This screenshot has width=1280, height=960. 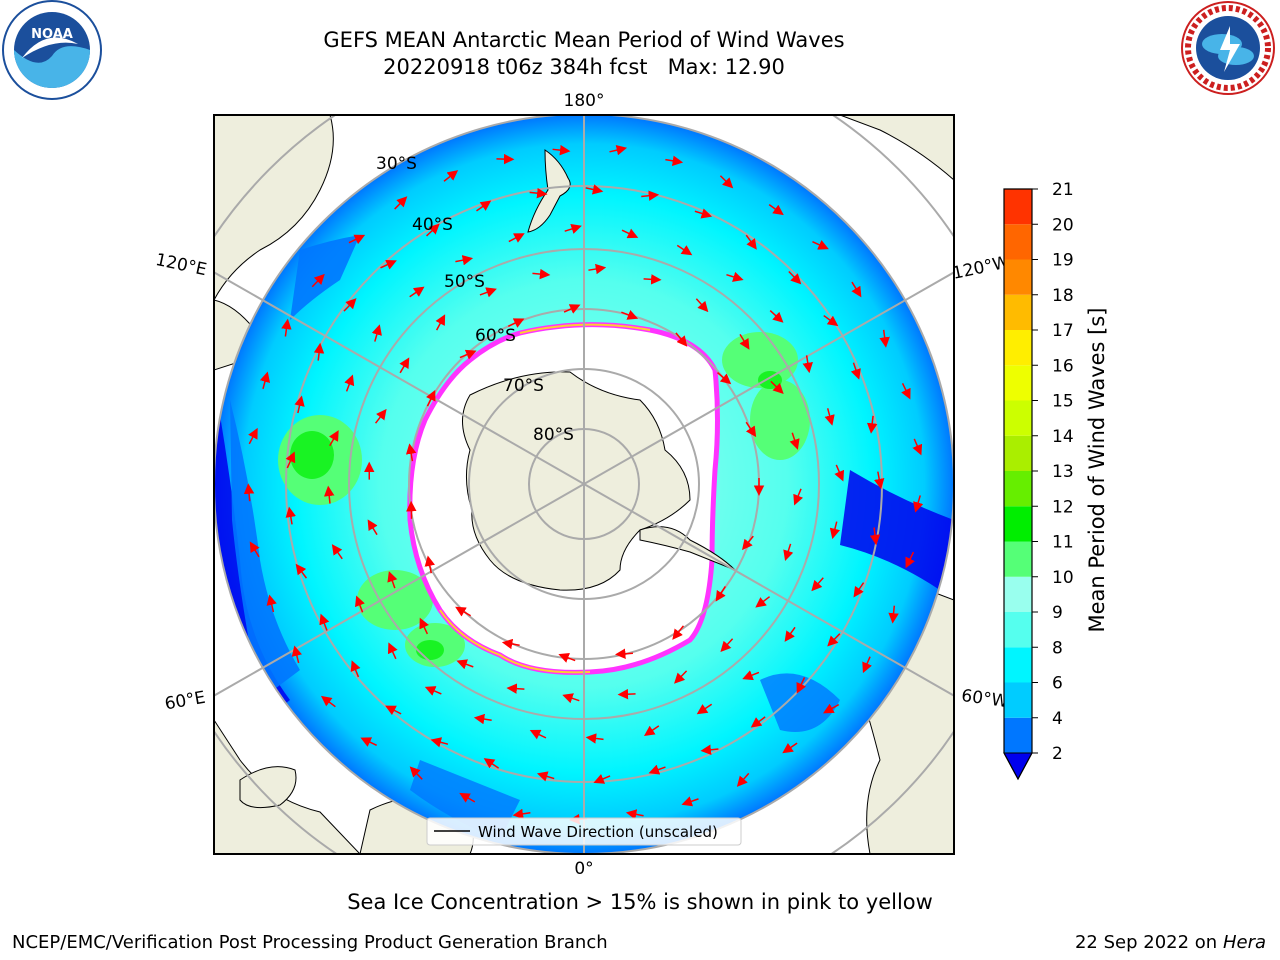 I want to click on legend-label: Wind Wave Direction (unscaled), so click(x=598, y=832).